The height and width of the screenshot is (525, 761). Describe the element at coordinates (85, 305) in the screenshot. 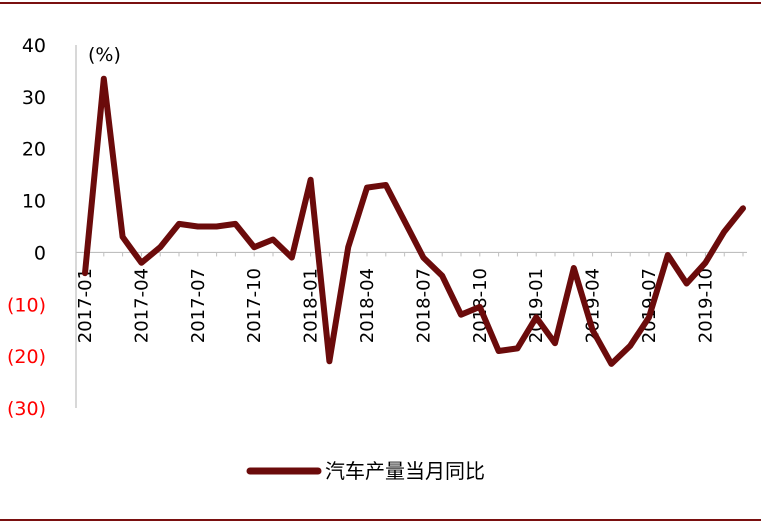

I see `x-tick-label: 2017-01` at that location.